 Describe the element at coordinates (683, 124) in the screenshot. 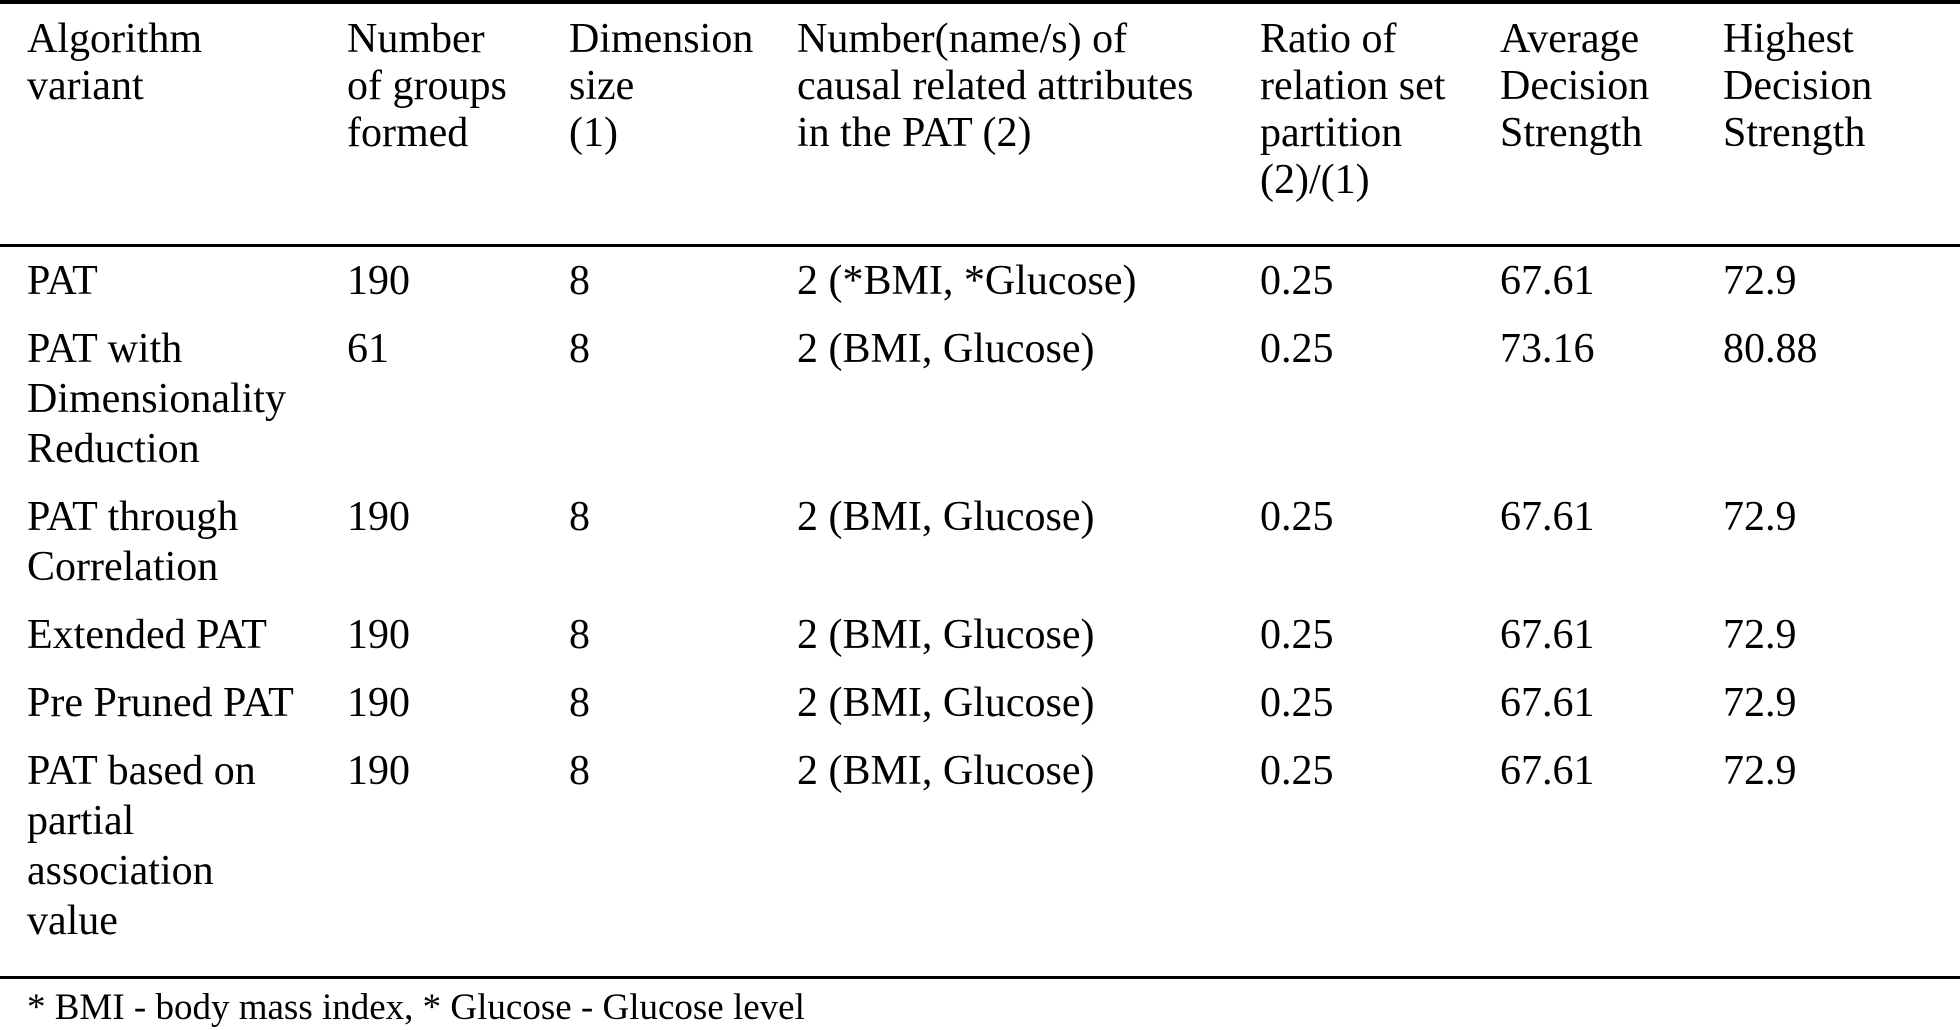

I see `column-header-dimension-size: Dimension size (1)` at that location.